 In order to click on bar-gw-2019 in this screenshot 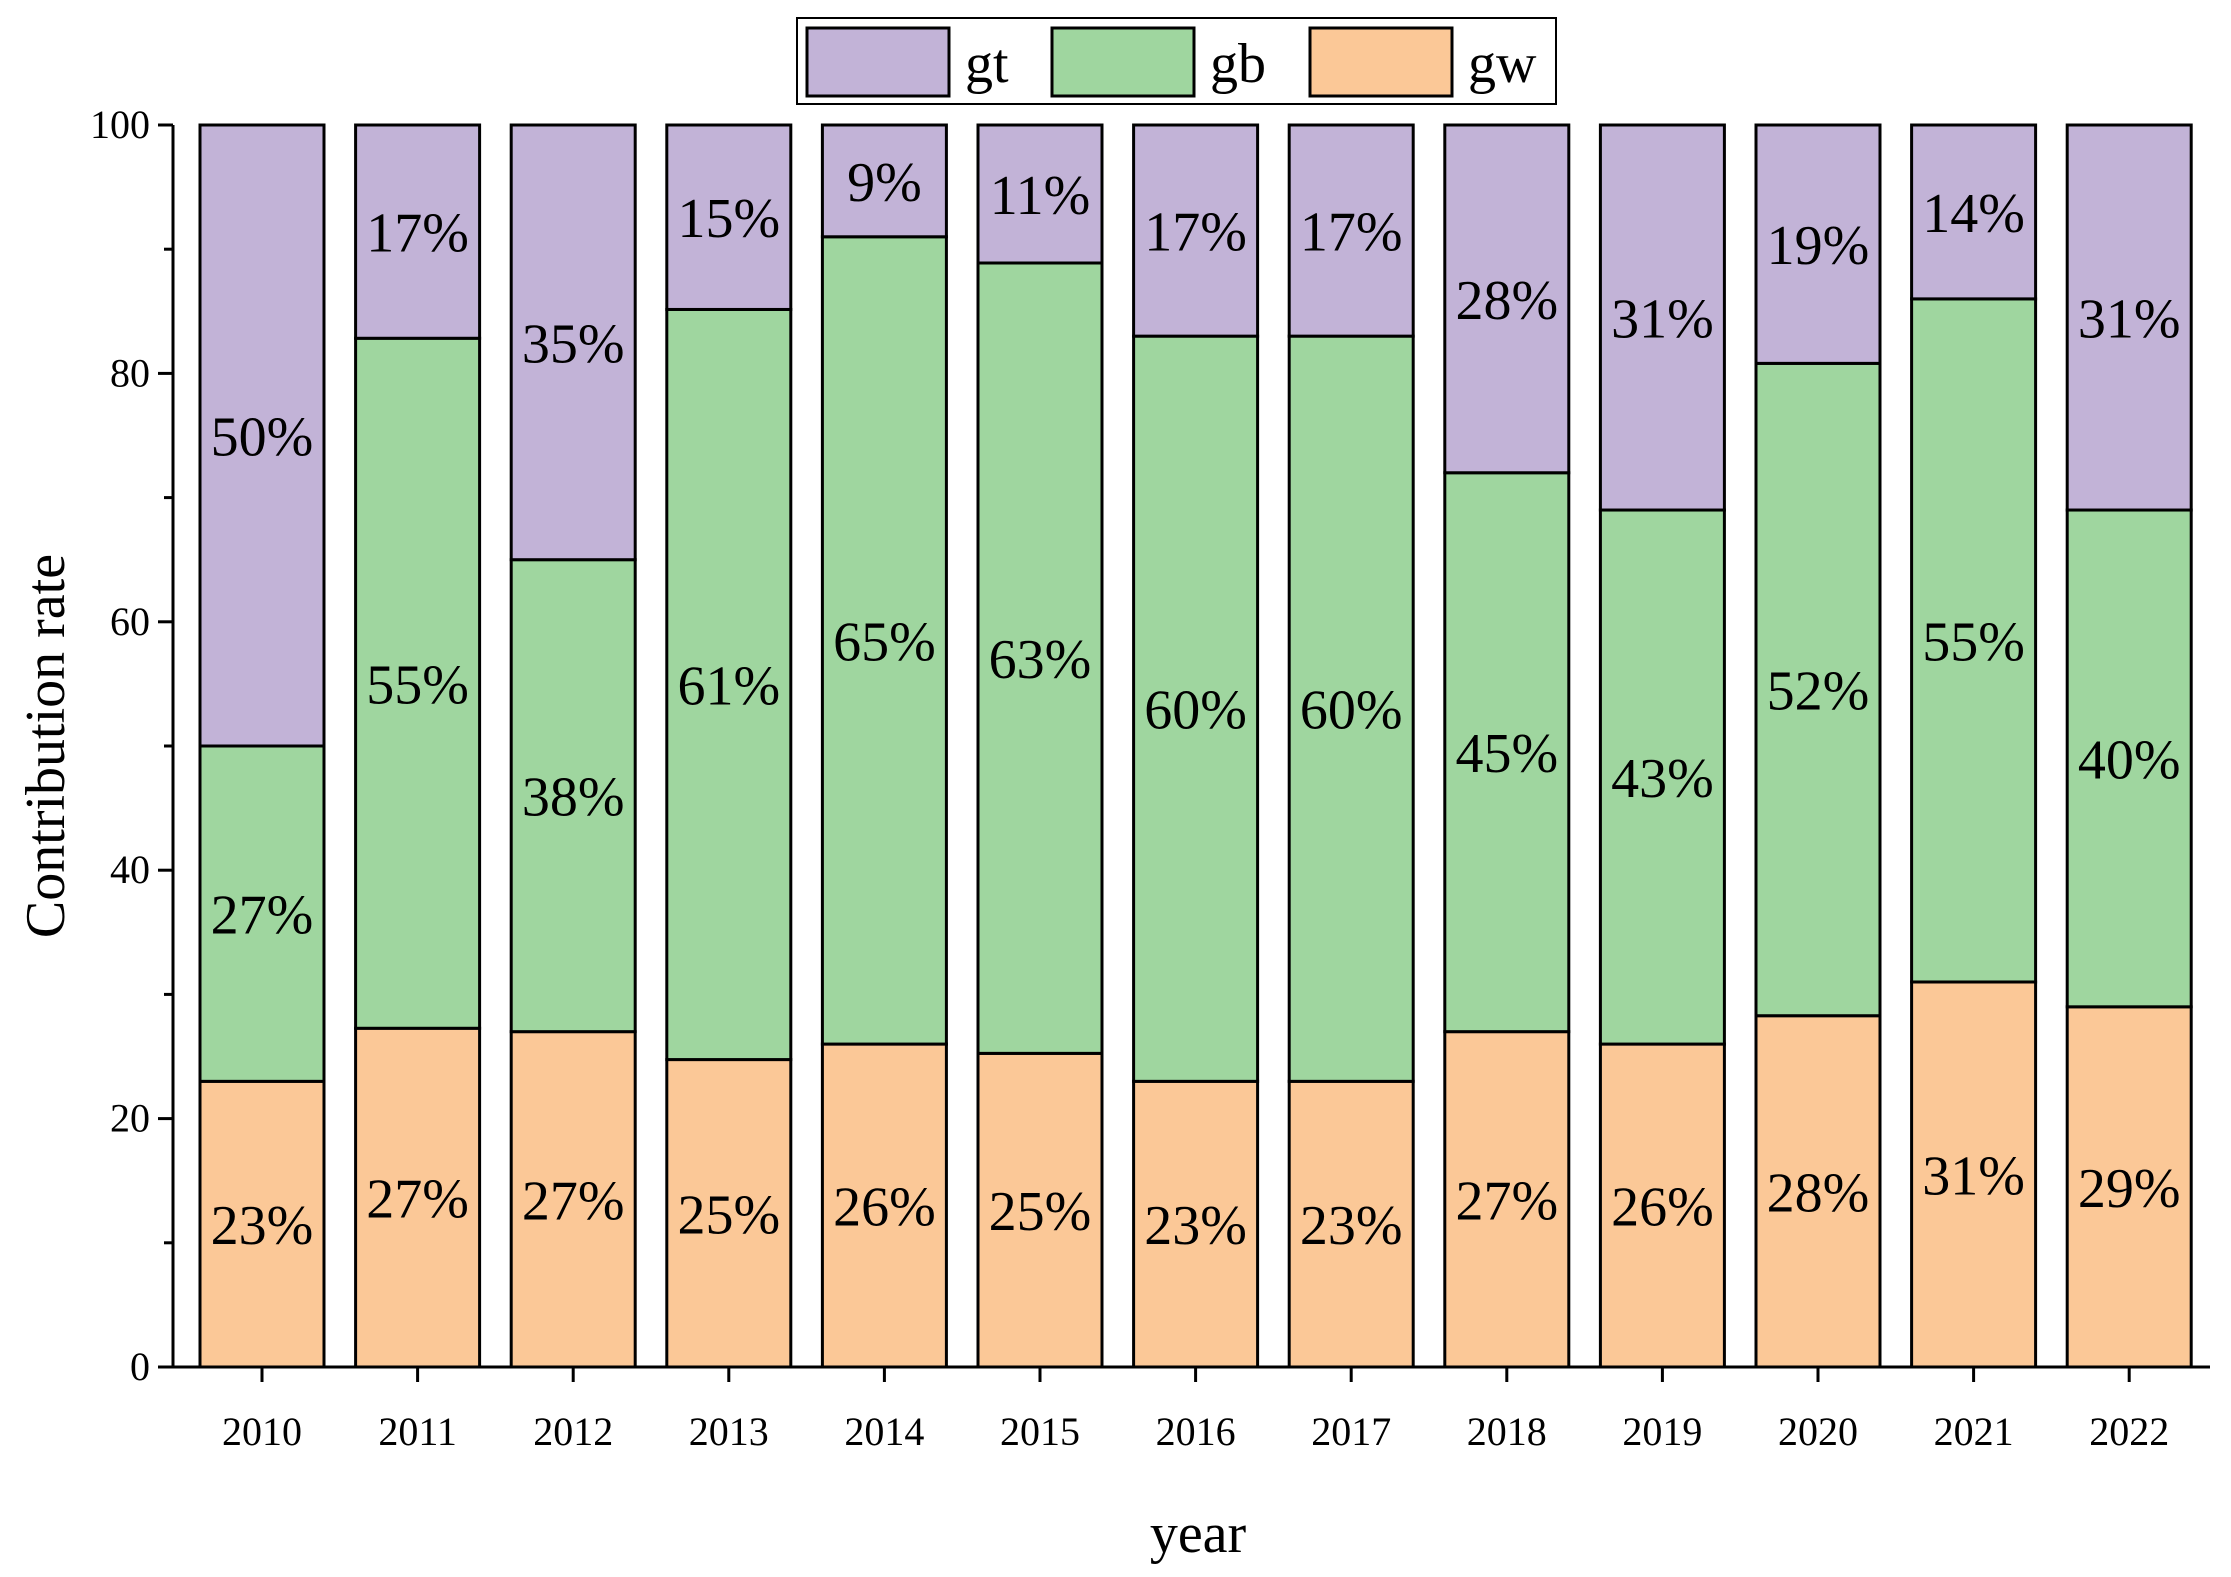, I will do `click(1662, 1205)`.